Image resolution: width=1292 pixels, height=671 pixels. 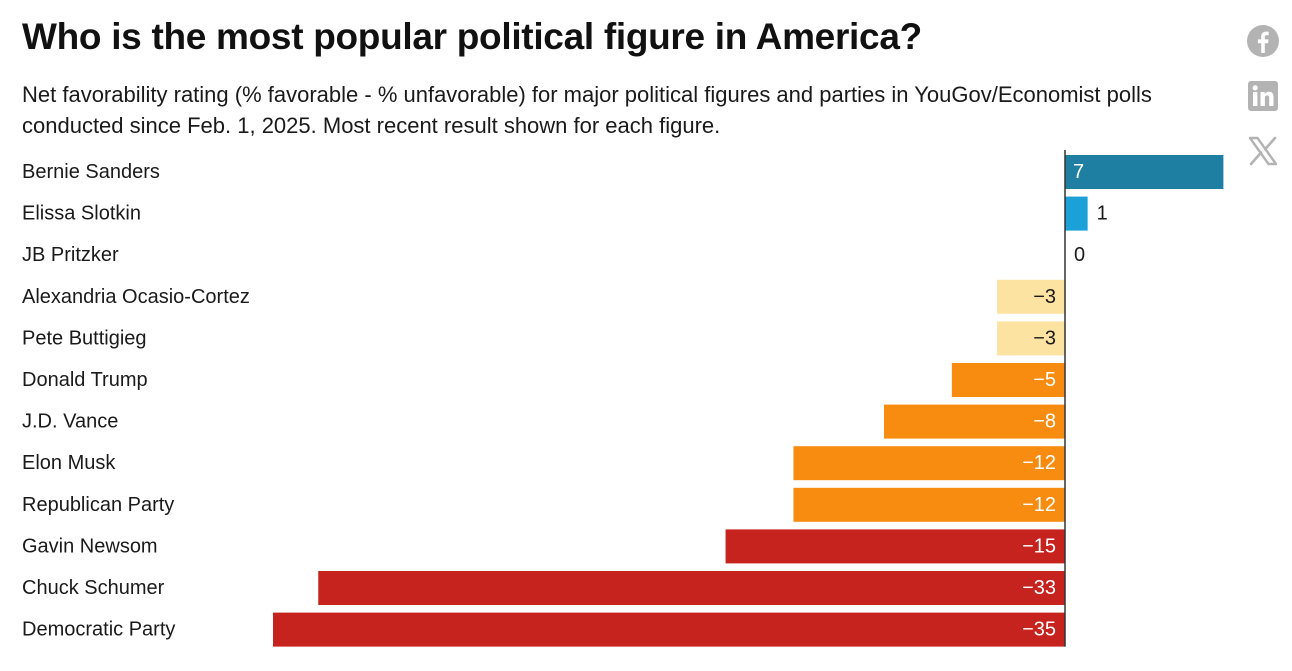 I want to click on linkedin-icon, so click(x=1263, y=96).